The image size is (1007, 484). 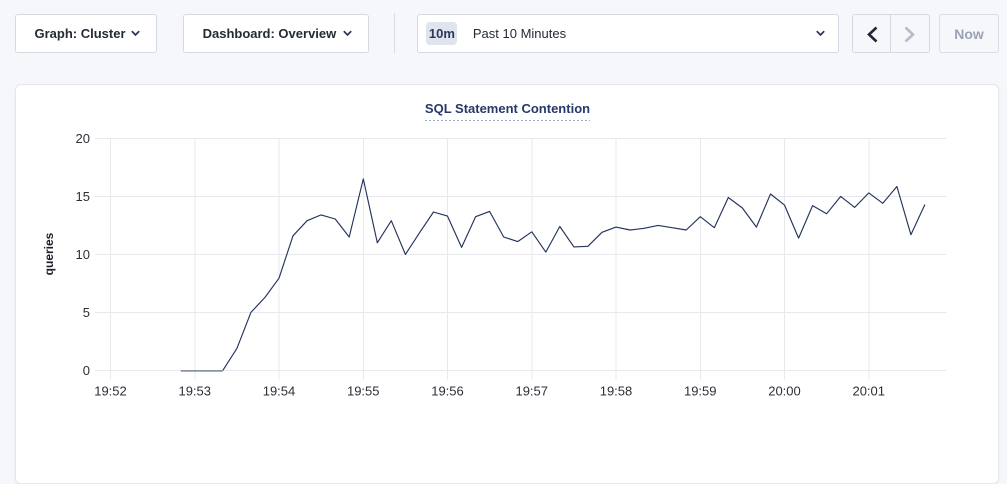 I want to click on svg-text: queries, so click(x=49, y=253).